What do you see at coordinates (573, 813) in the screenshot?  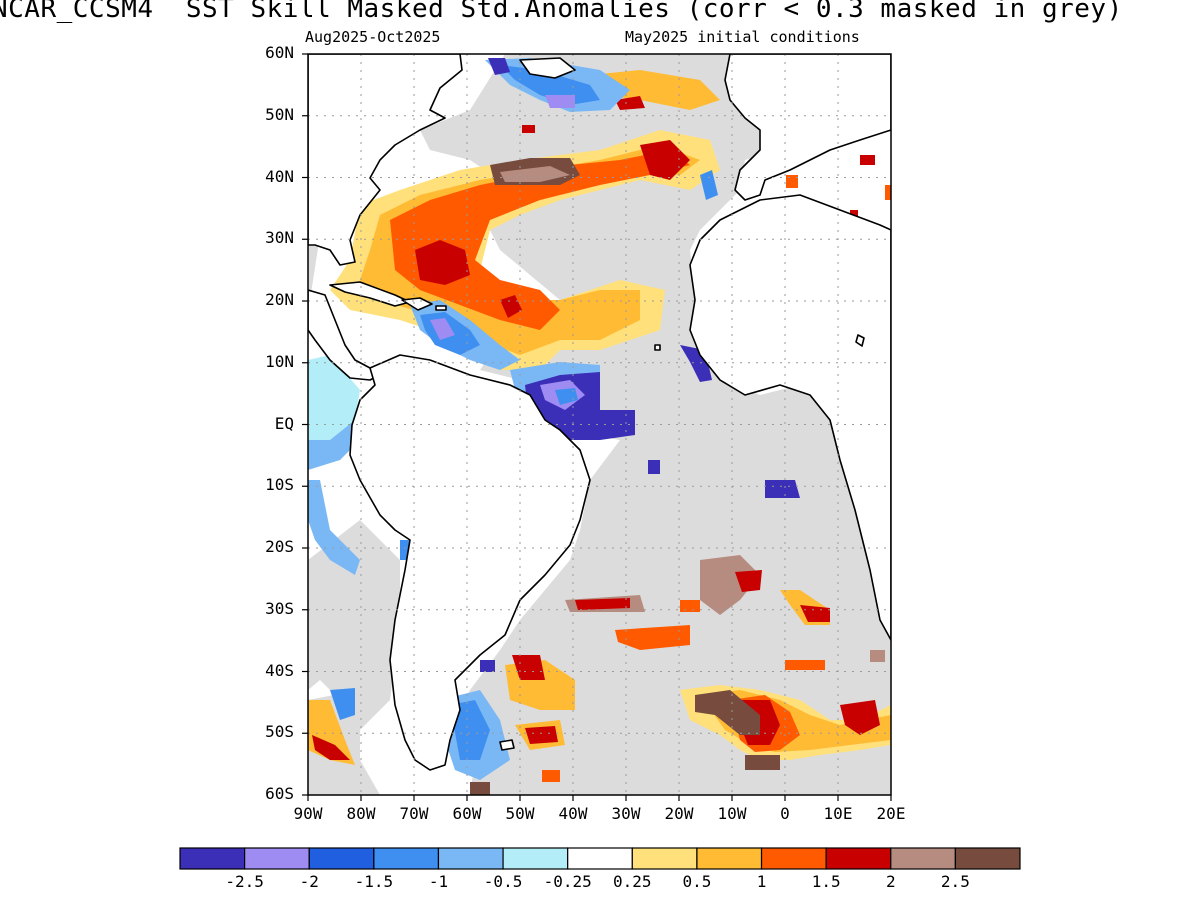 I see `longitude-label: 40W` at bounding box center [573, 813].